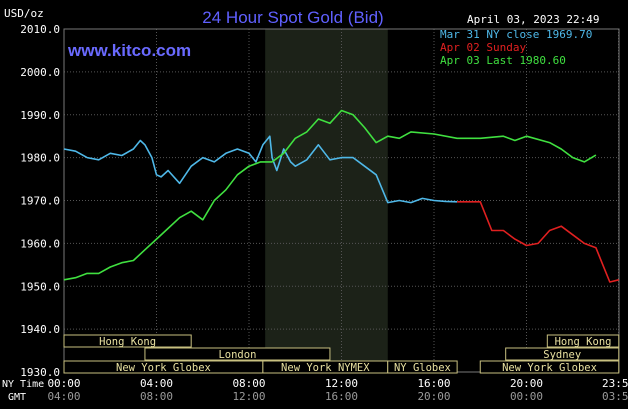  I want to click on legend-entry-mar31: Mar 31 NY close 1969.70, so click(516, 34).